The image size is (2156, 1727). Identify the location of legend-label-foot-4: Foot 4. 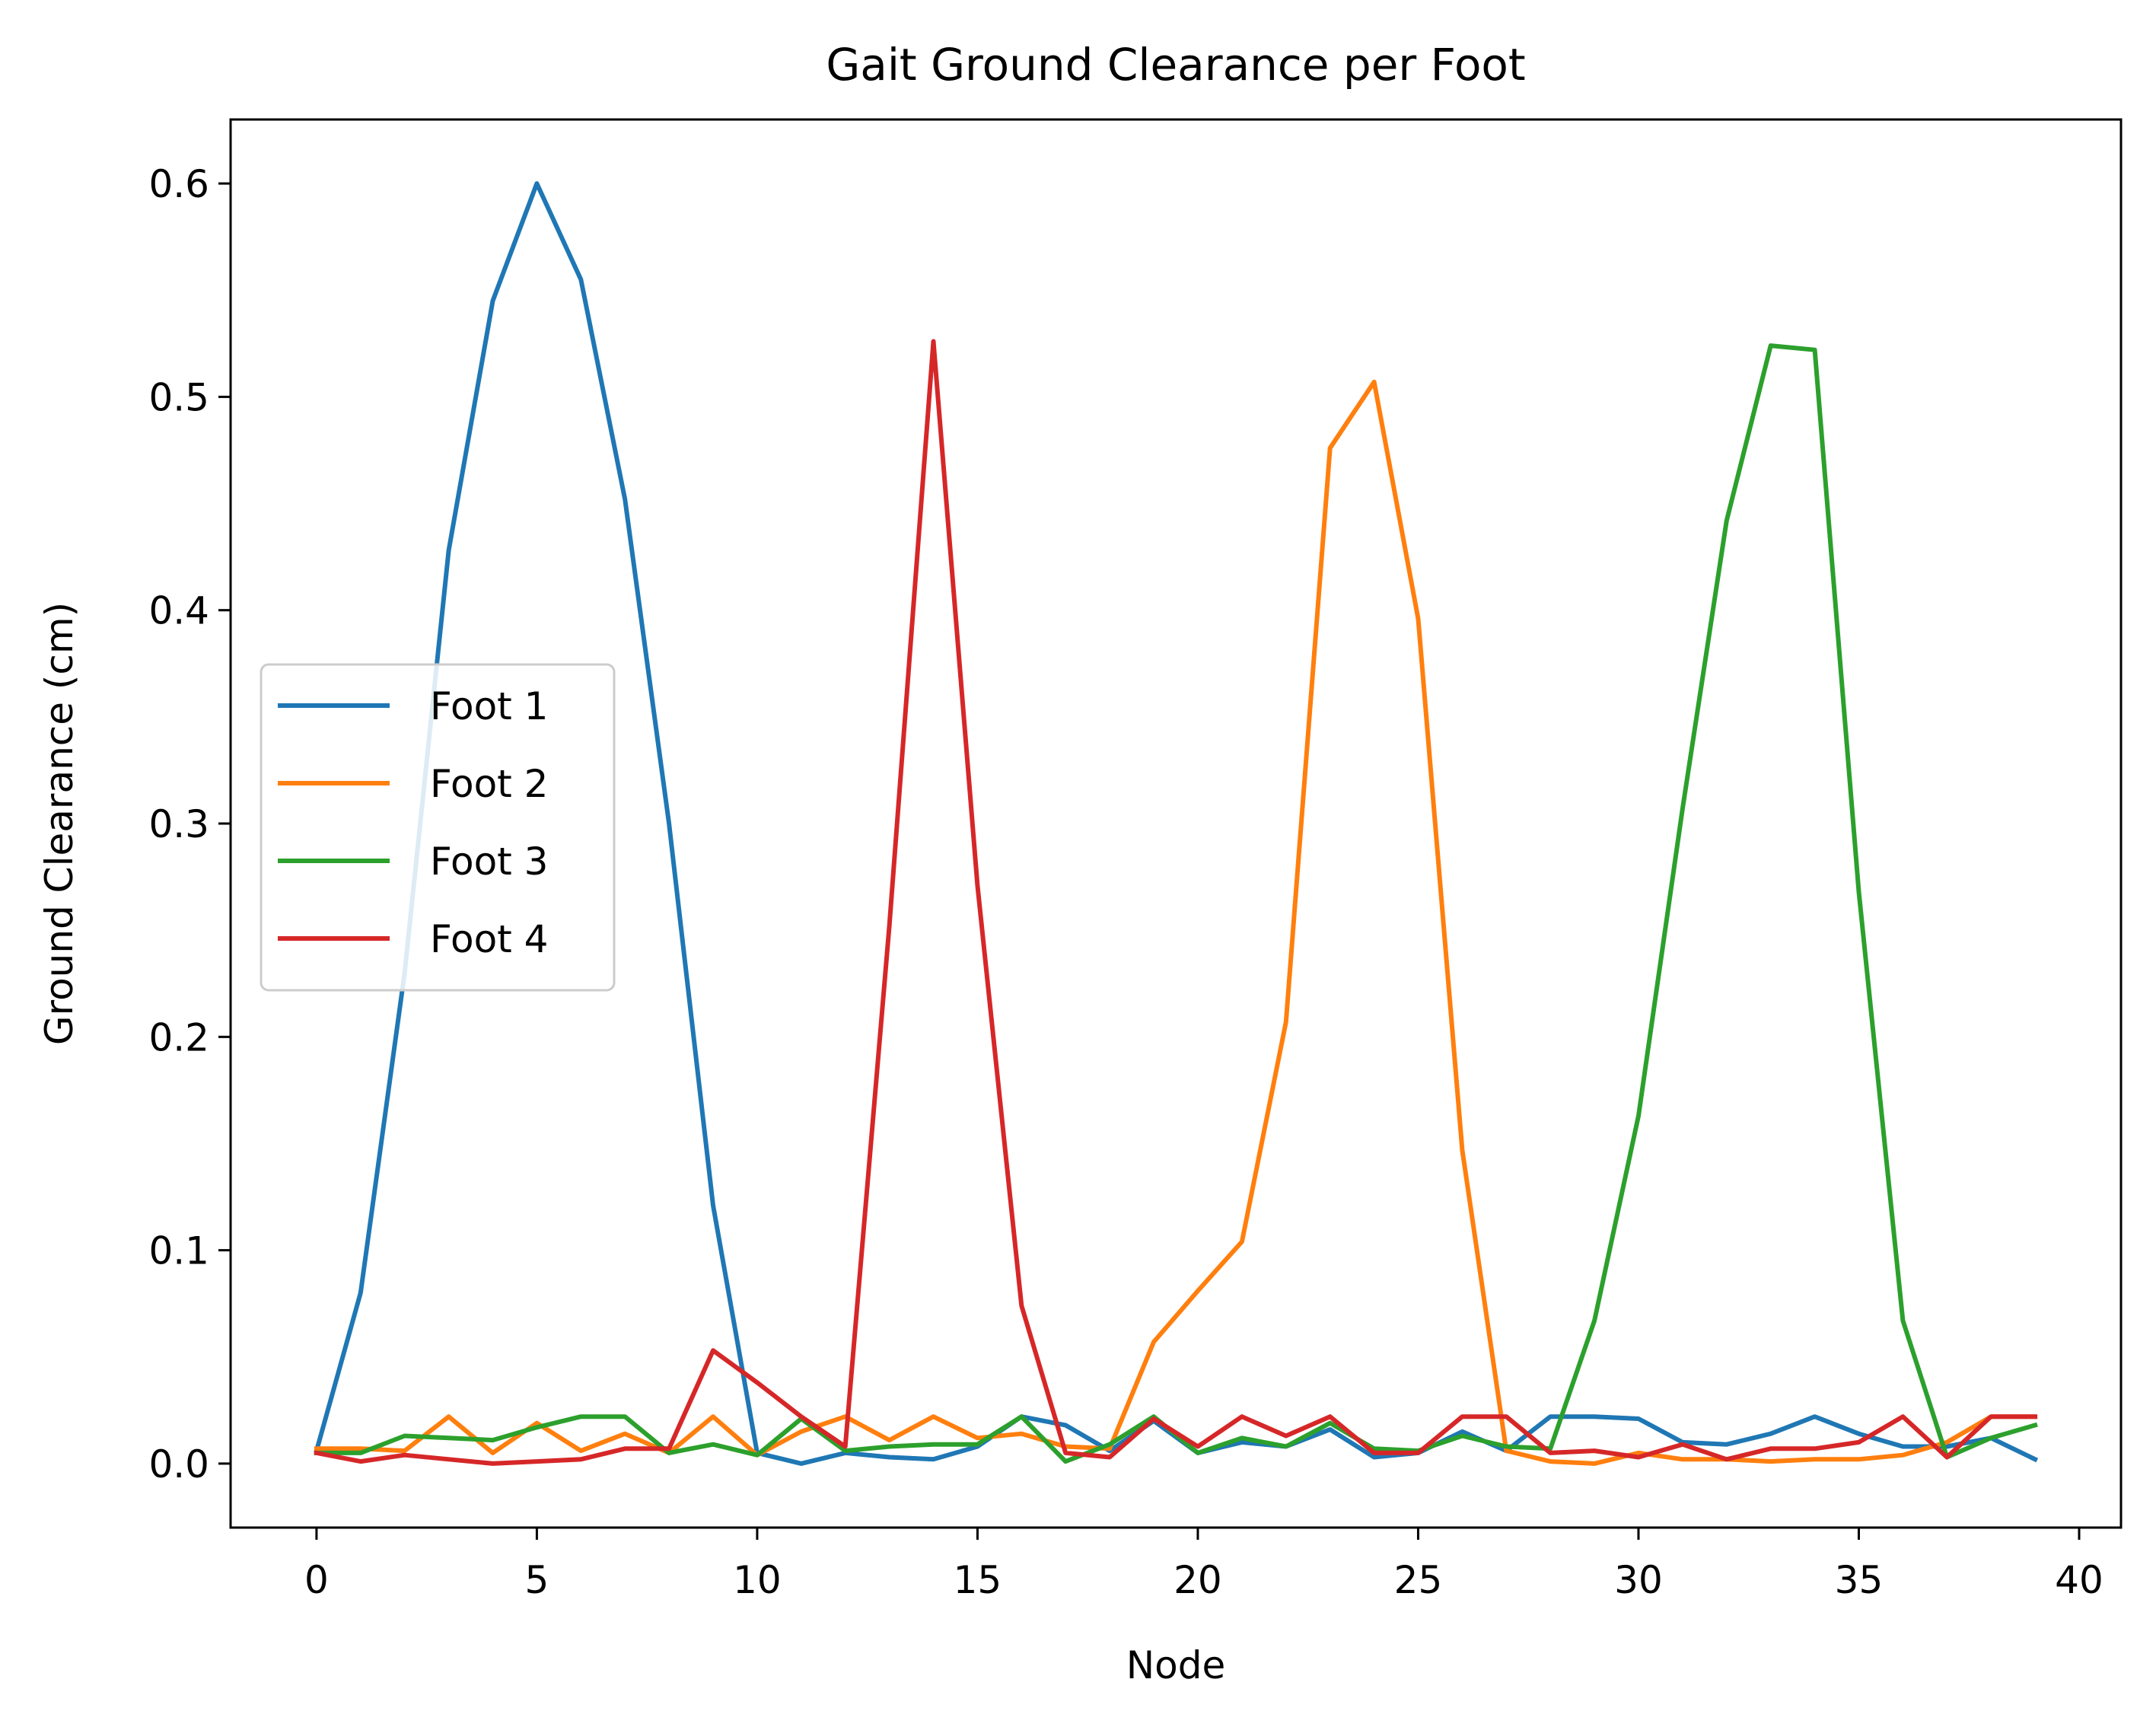
(489, 939).